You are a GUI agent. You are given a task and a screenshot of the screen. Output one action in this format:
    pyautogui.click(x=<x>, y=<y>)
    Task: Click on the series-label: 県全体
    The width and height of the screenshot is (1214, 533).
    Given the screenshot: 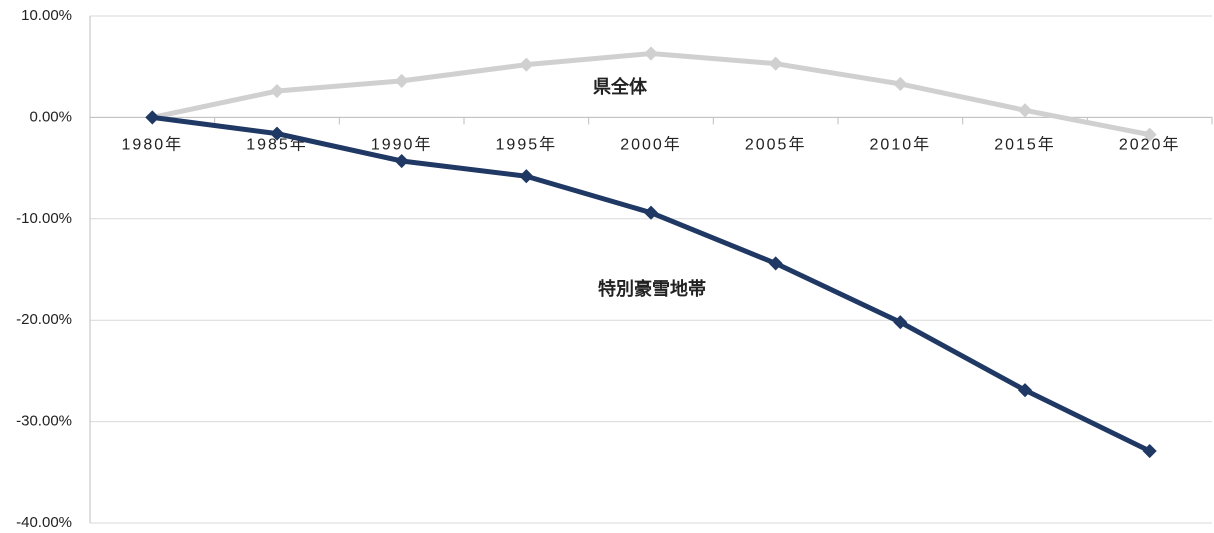 What is the action you would take?
    pyautogui.click(x=620, y=86)
    